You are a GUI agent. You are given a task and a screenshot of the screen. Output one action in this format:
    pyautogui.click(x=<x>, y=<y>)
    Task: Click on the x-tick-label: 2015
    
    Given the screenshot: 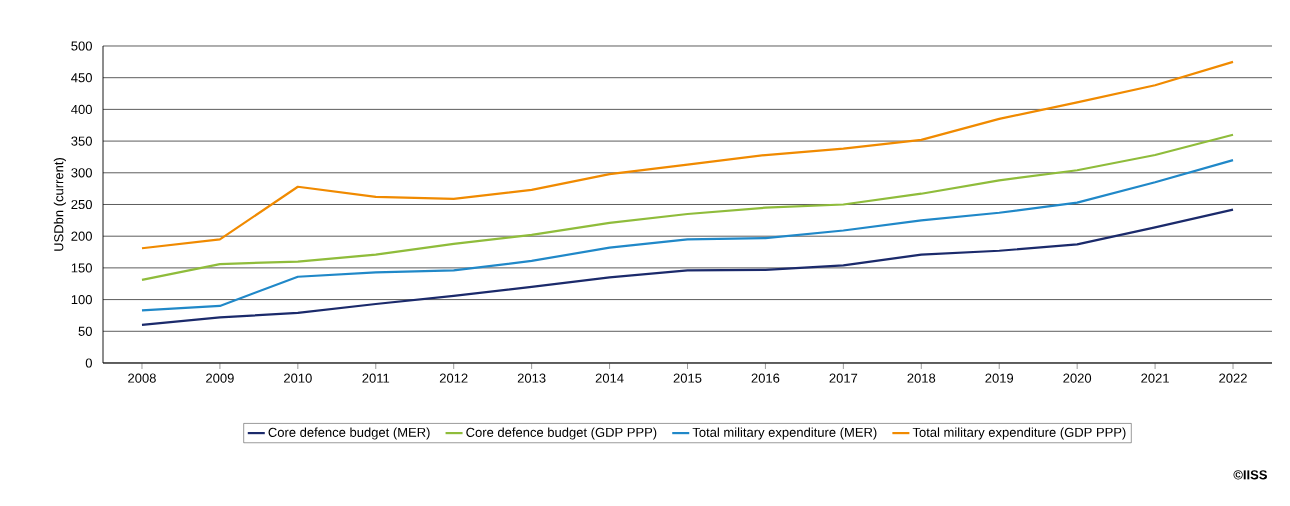 What is the action you would take?
    pyautogui.click(x=687, y=378)
    